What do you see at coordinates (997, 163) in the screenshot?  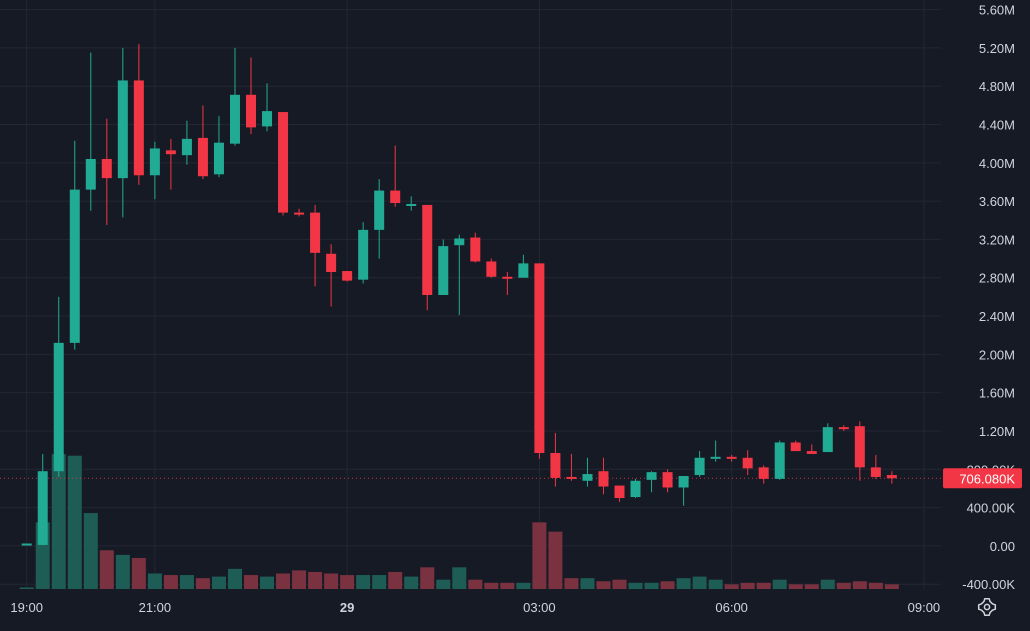 I see `y-tick-label: 4.00M` at bounding box center [997, 163].